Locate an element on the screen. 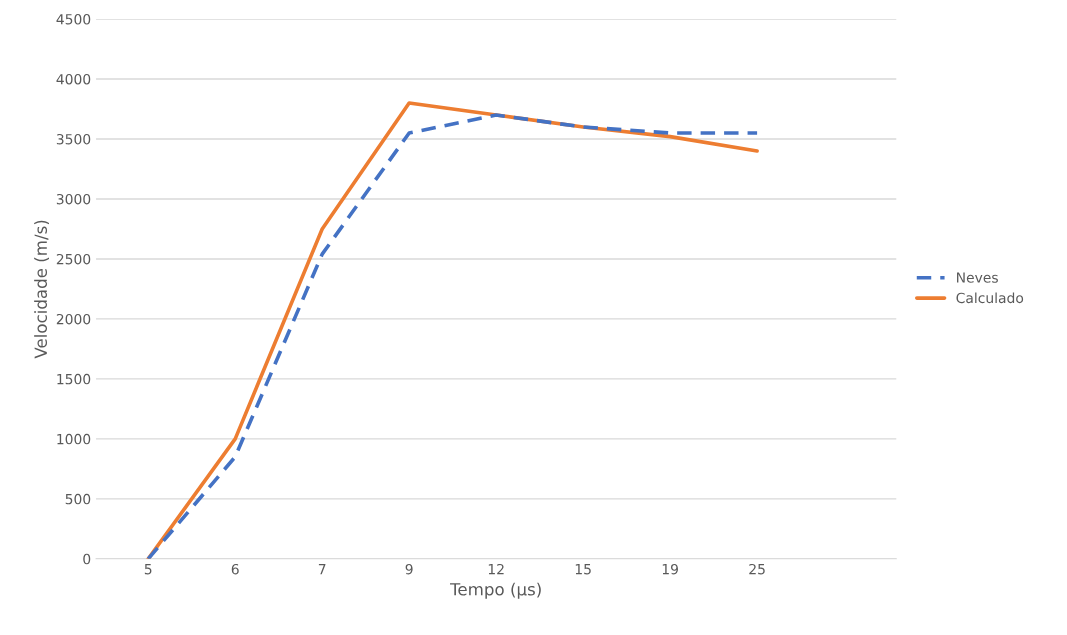  y-tick-label: 4500 is located at coordinates (73, 19).